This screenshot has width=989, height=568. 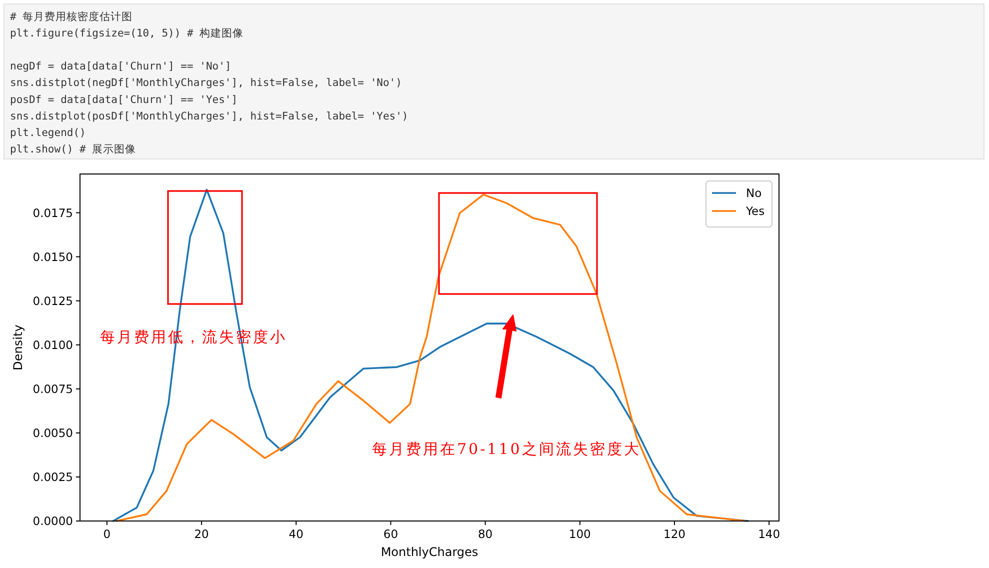 I want to click on y-tick-label: 0.0075, so click(x=52, y=389).